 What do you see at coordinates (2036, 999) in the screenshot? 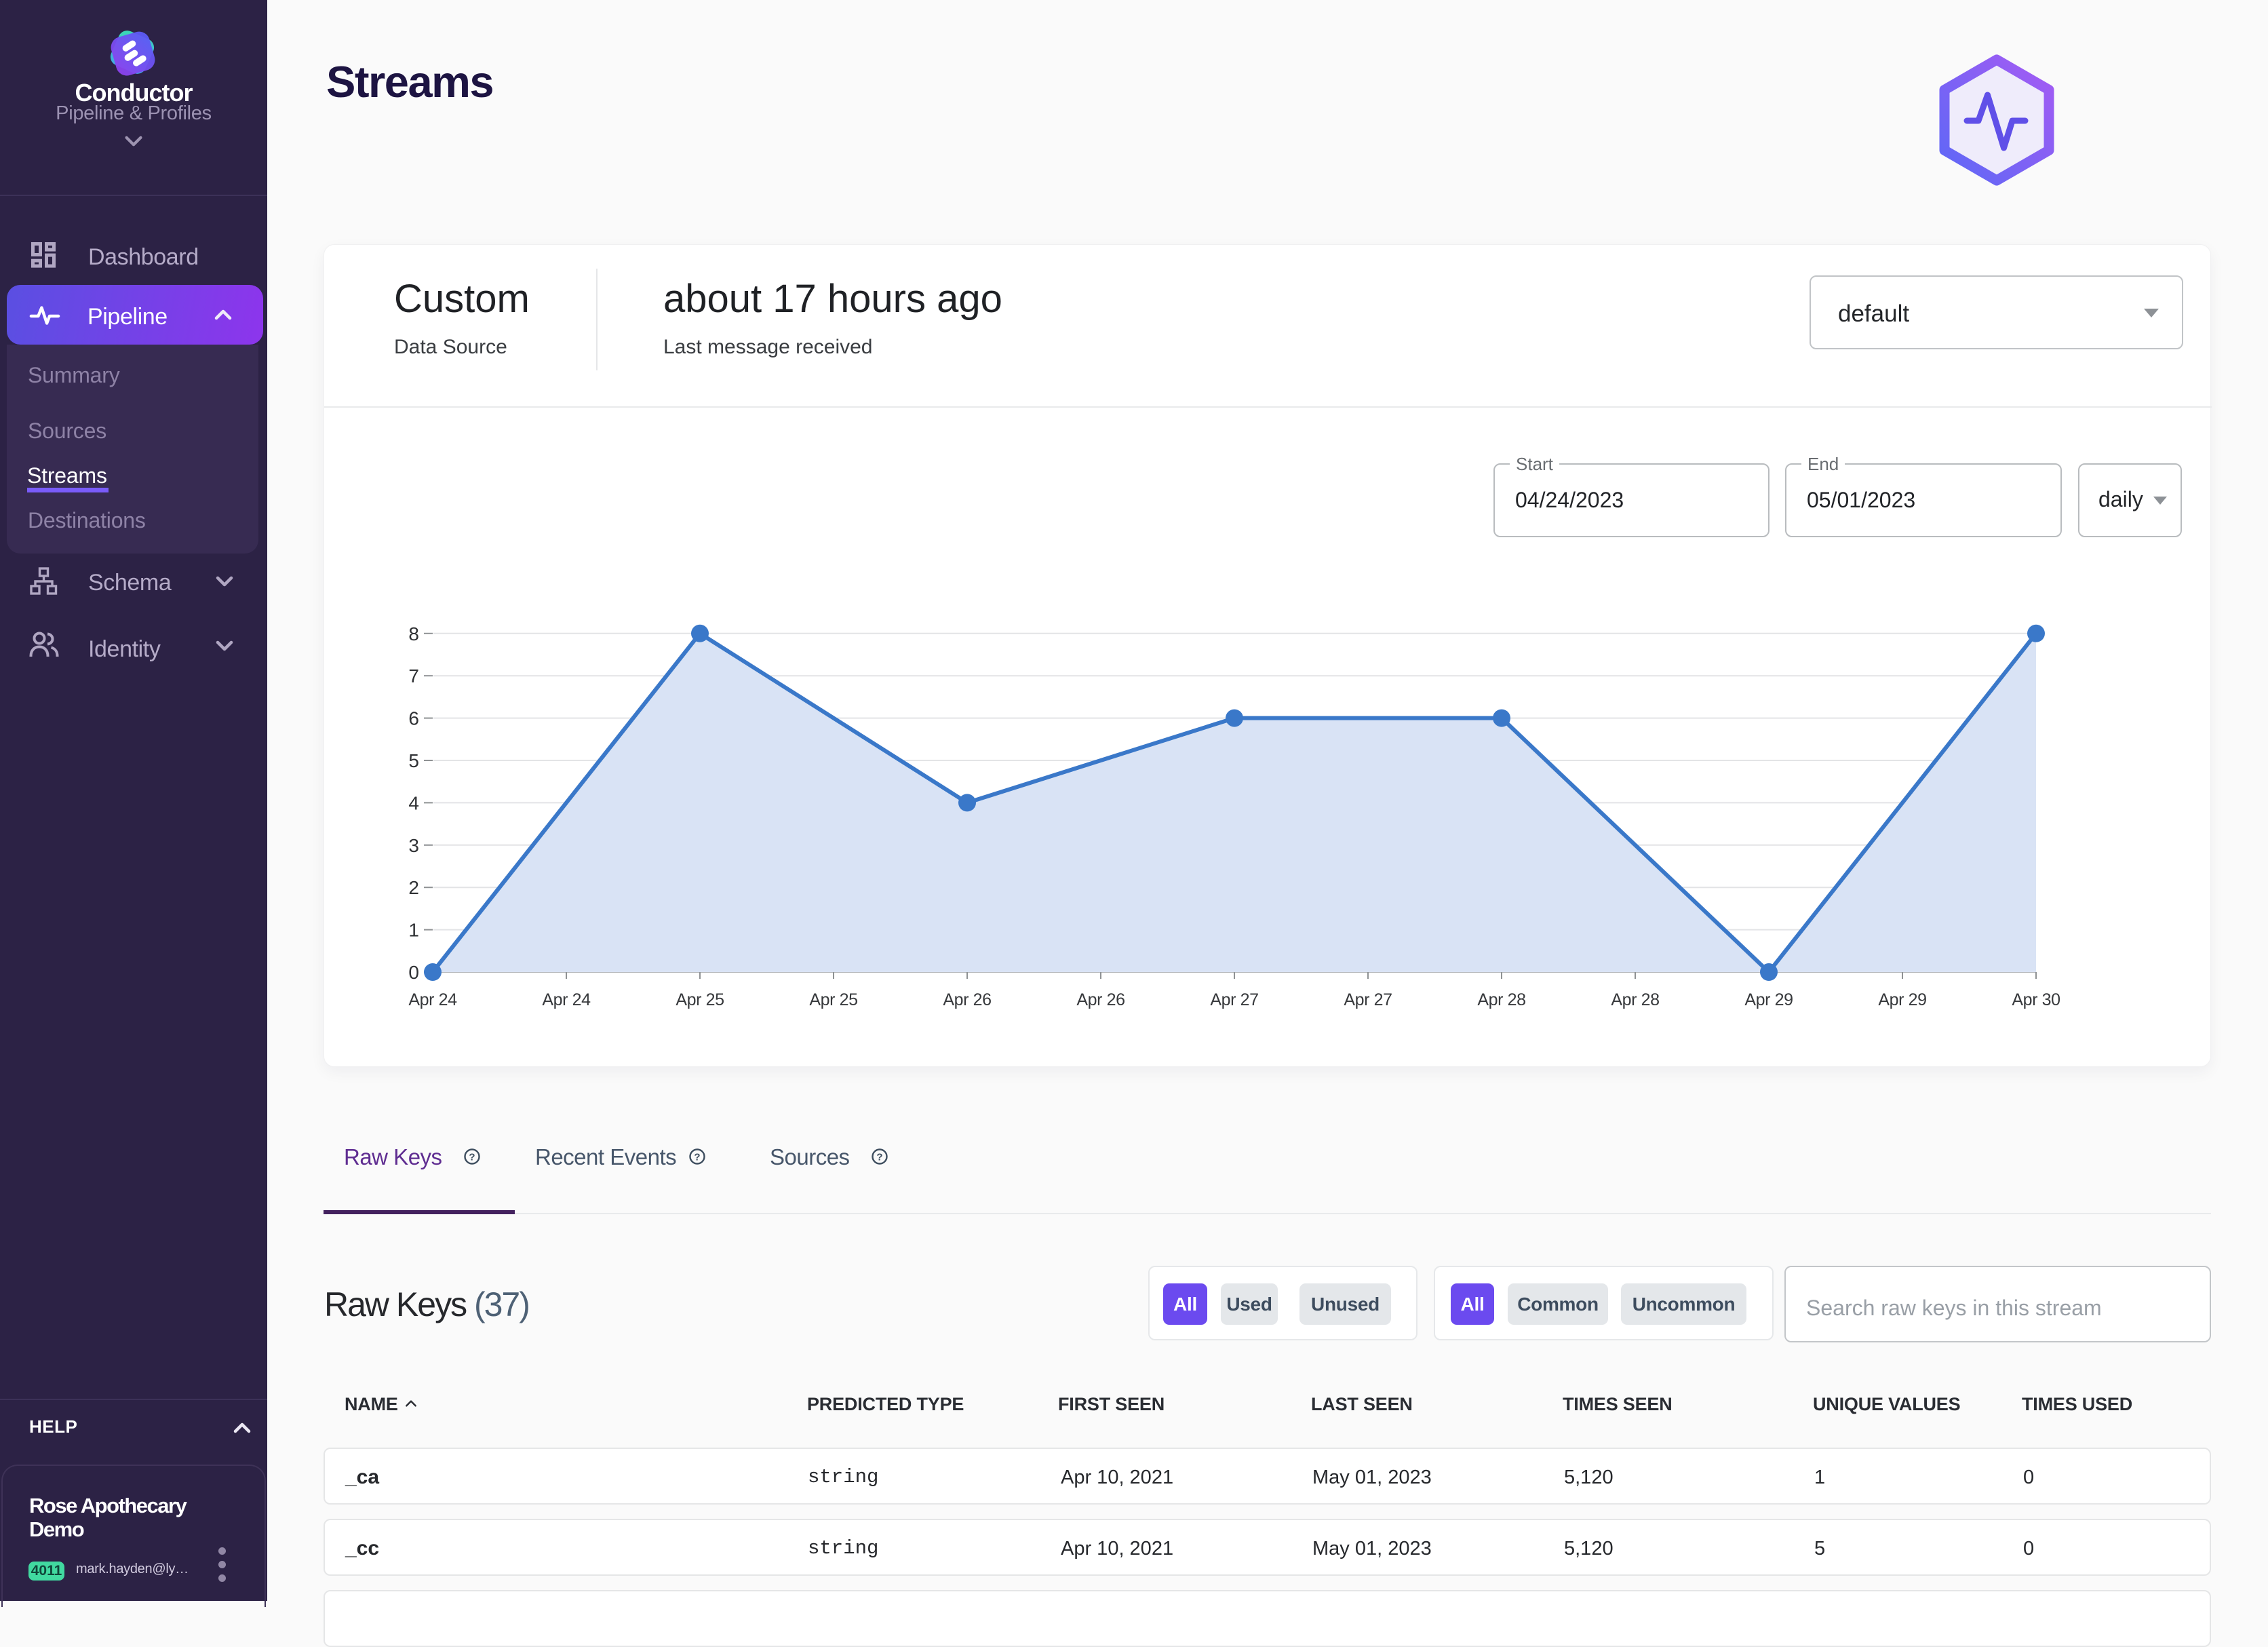
I see `svg-text: Apr 30` at bounding box center [2036, 999].